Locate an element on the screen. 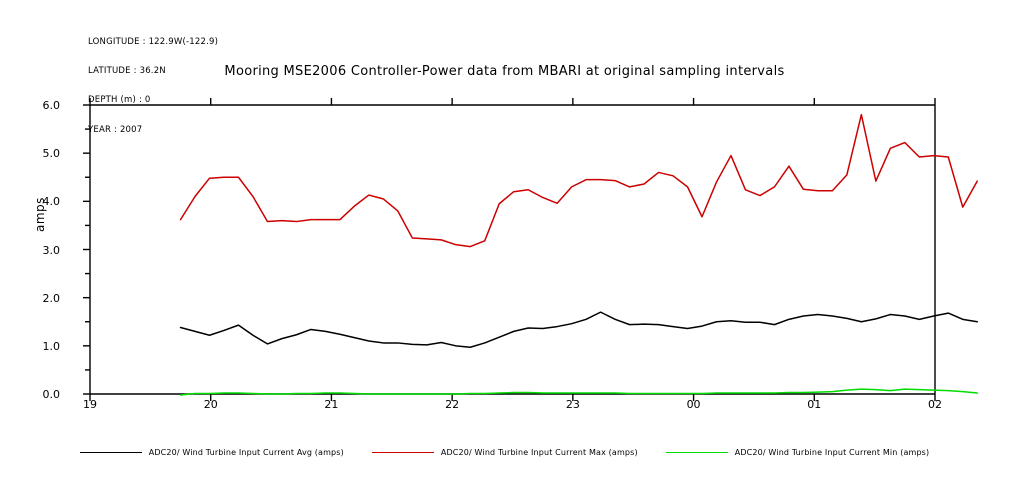 This screenshot has height=504, width=1009. x-tick-label: 02 is located at coordinates (935, 404).